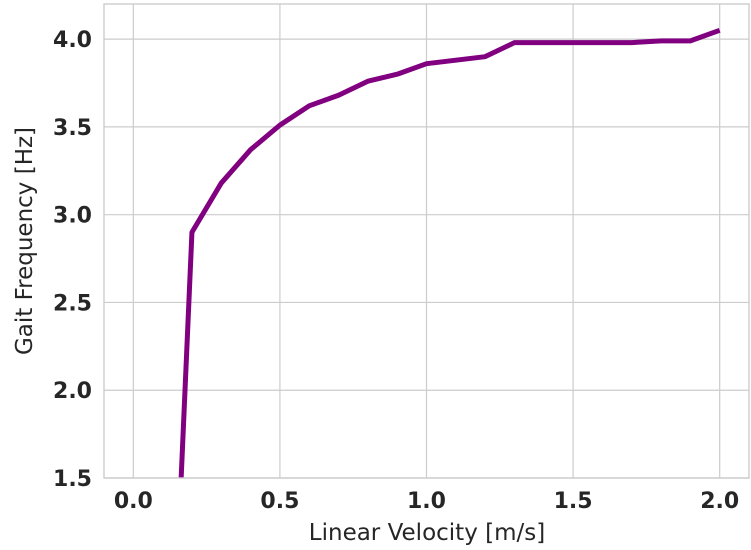 The image size is (751, 550). I want to click on y-tick-label: 3.5, so click(72, 128).